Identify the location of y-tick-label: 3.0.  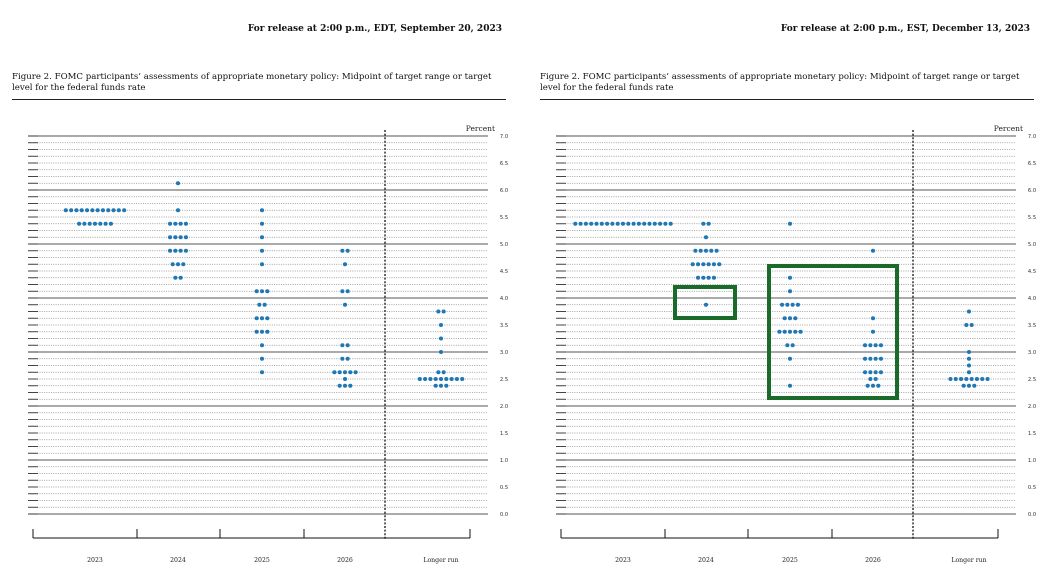
(504, 353).